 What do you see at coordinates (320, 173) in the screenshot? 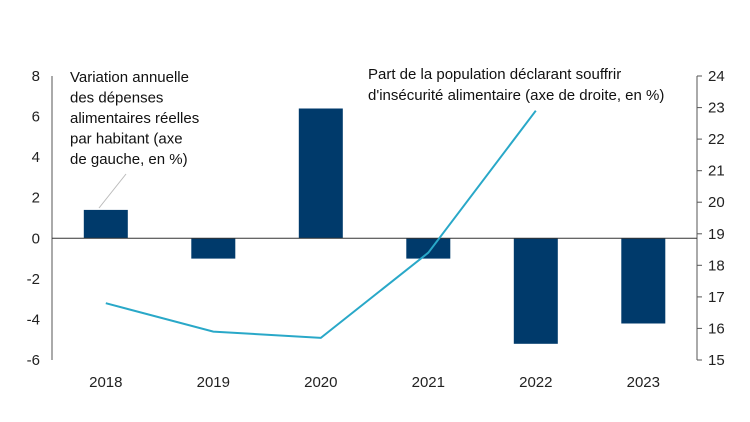
I see `bar-2020` at bounding box center [320, 173].